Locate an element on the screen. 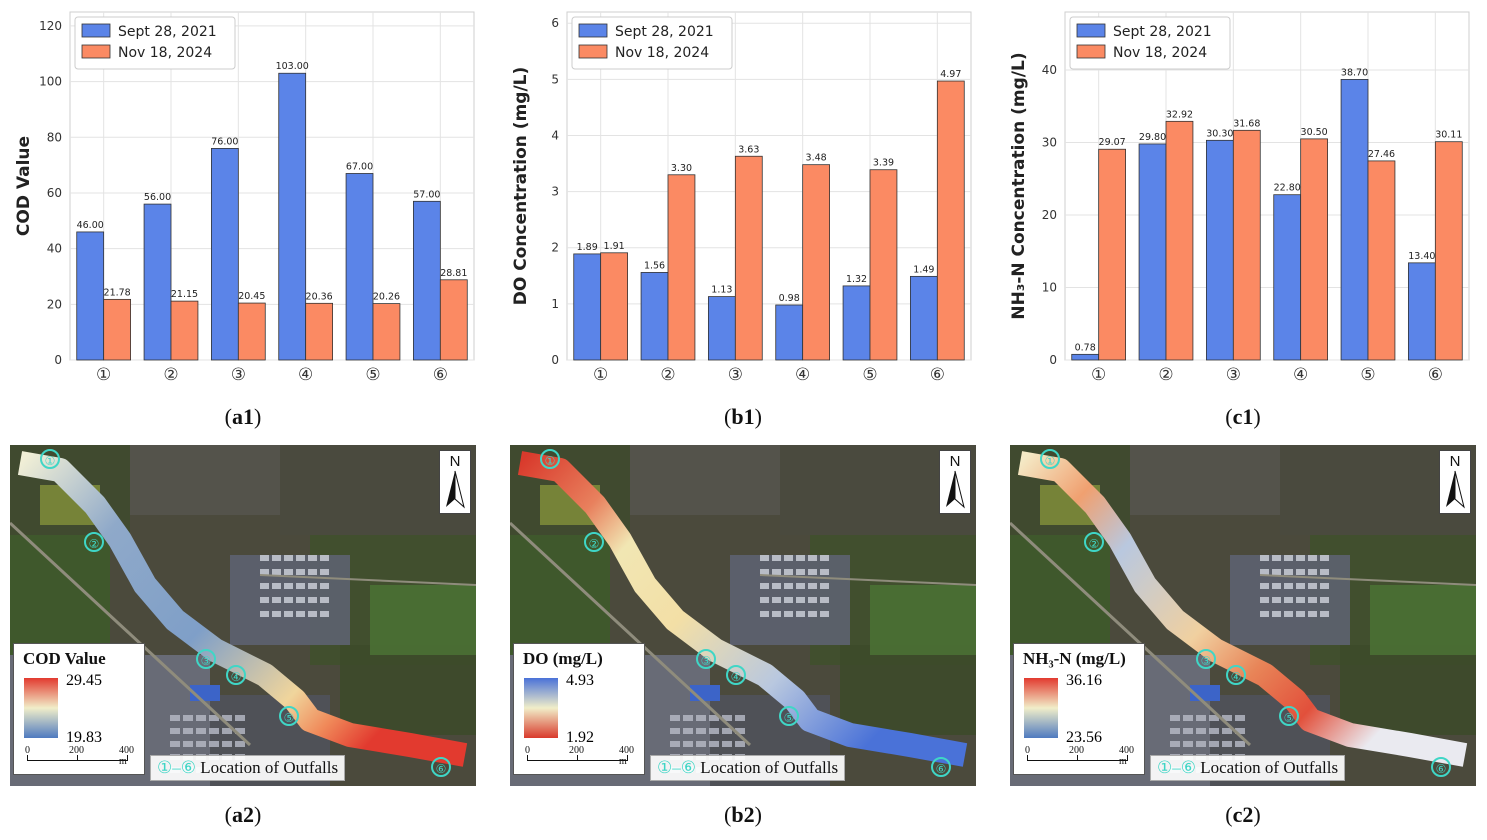 The height and width of the screenshot is (840, 1487). data-label: 1.56 is located at coordinates (654, 265).